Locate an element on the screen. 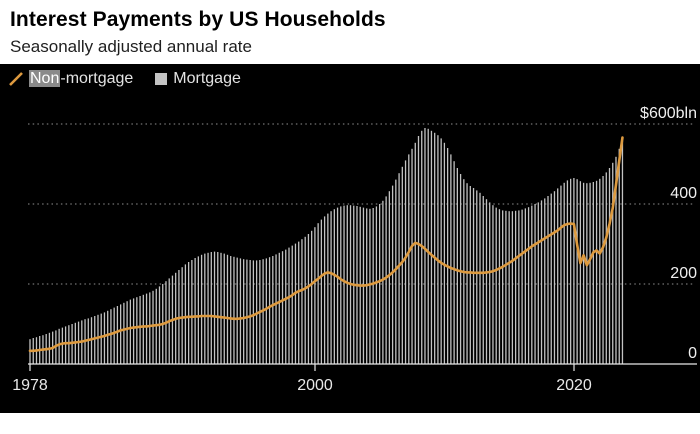 The image size is (700, 434). chart-legend: Non-mortgage Mortgage is located at coordinates (124, 79).